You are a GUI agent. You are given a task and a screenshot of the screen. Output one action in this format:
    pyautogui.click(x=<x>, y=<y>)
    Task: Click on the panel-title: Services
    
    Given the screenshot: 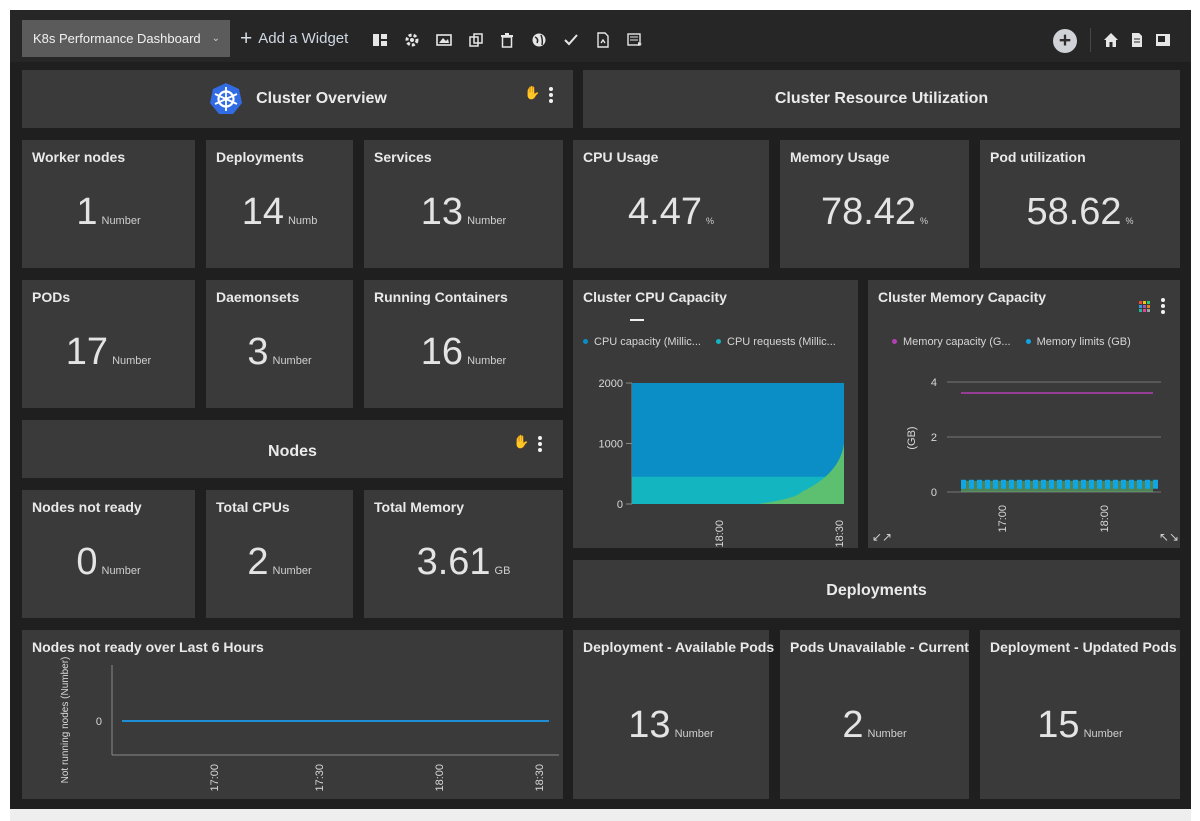 What is the action you would take?
    pyautogui.click(x=403, y=157)
    